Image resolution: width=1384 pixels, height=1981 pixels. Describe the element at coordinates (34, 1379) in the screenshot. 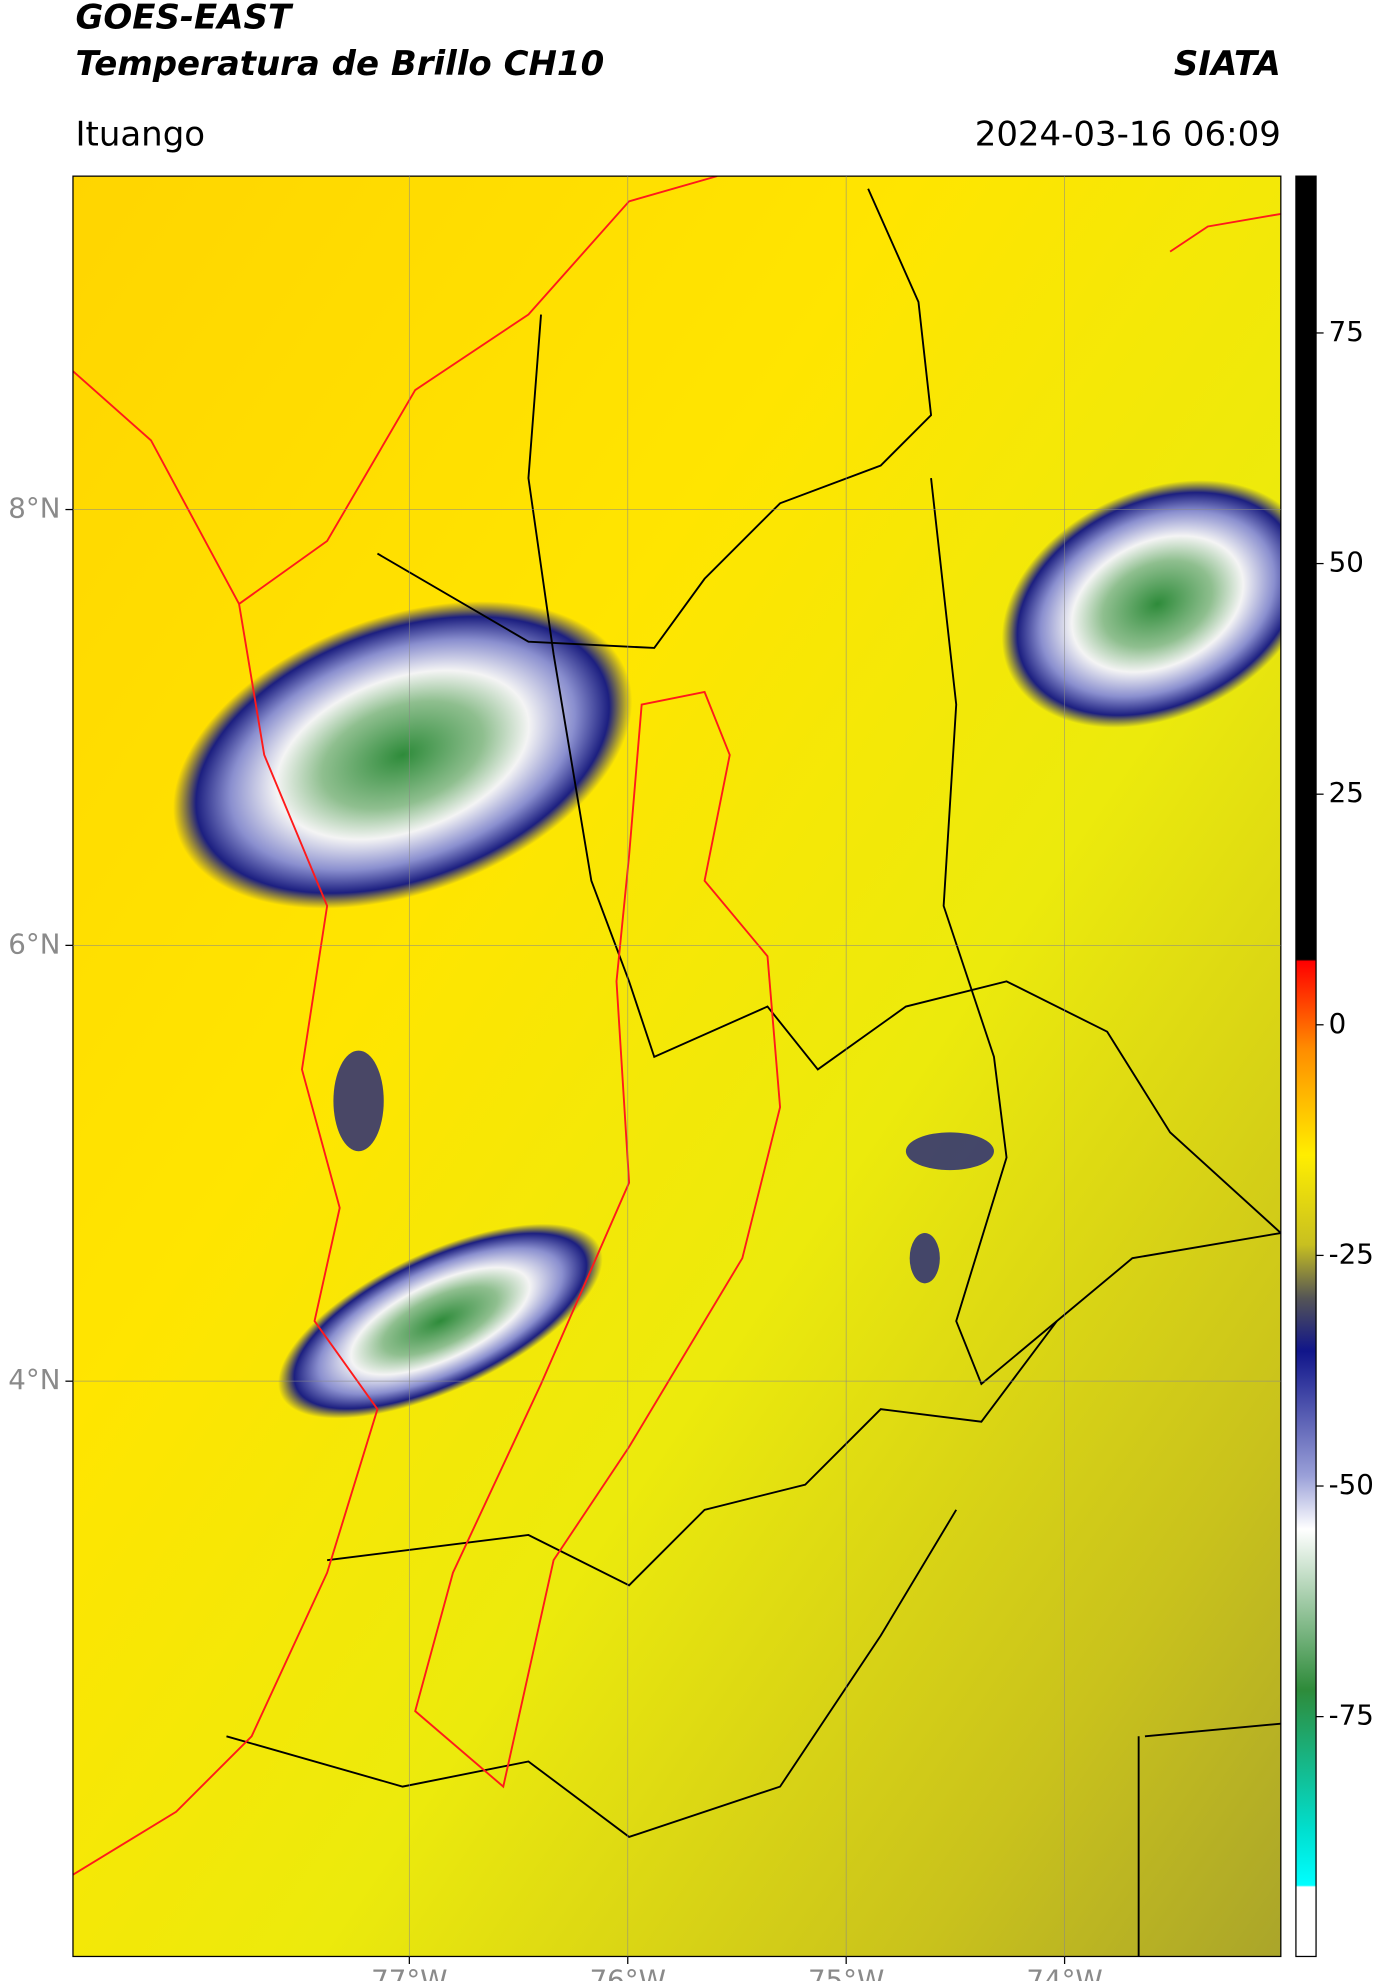

I see `y-tick-label: 4°N` at that location.